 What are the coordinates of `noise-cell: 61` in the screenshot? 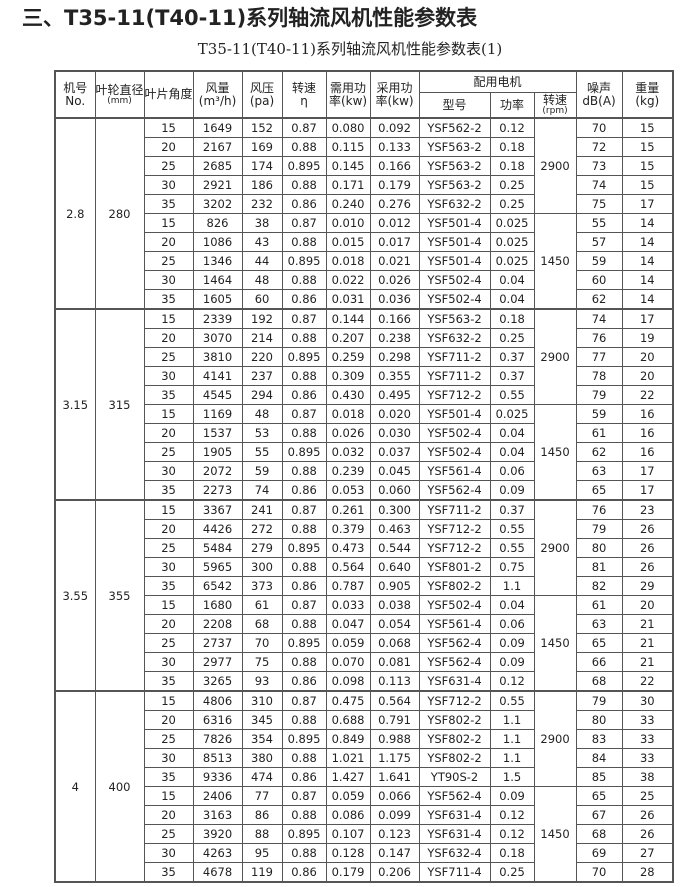 It's located at (599, 605).